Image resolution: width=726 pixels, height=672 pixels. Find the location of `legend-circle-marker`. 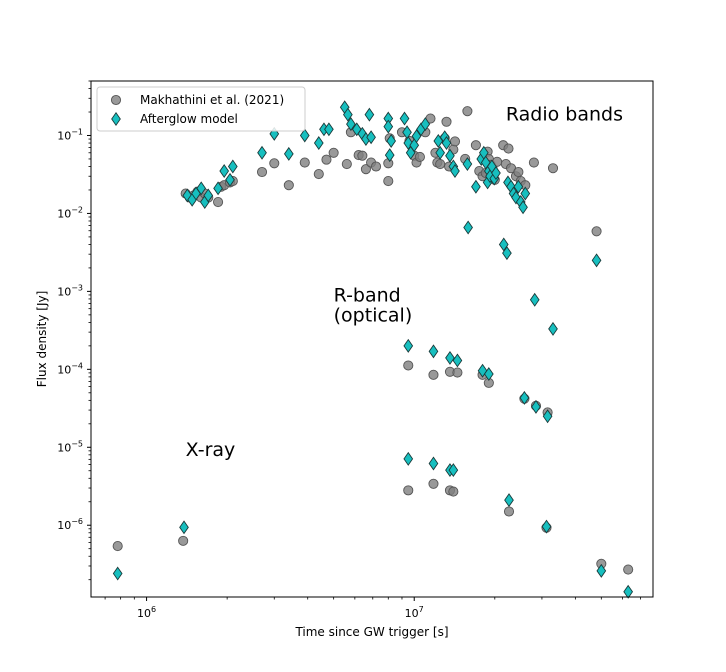

legend-circle-marker is located at coordinates (116, 100).